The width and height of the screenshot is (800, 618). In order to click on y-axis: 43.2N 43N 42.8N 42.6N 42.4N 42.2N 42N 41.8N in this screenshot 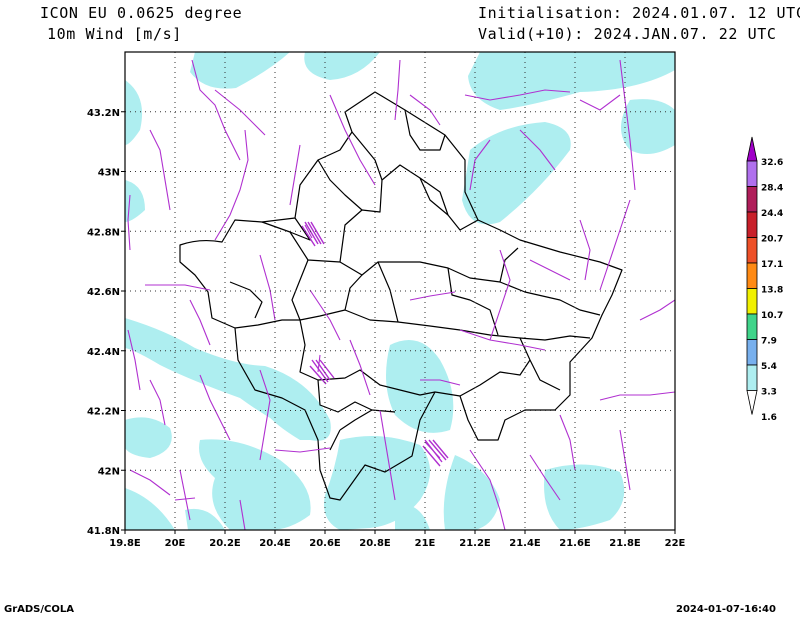, I will do `click(106, 322)`.